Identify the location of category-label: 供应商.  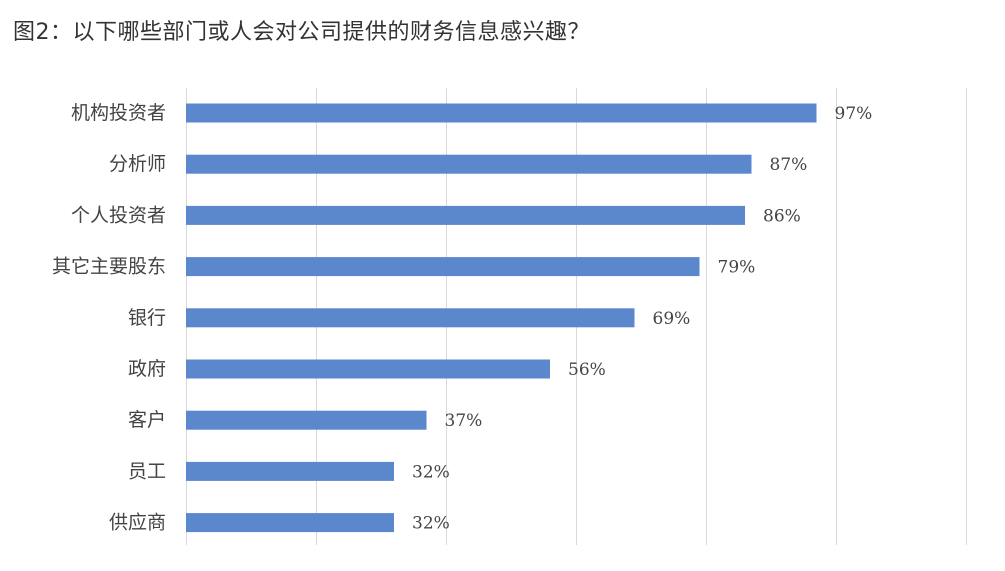
(137, 523).